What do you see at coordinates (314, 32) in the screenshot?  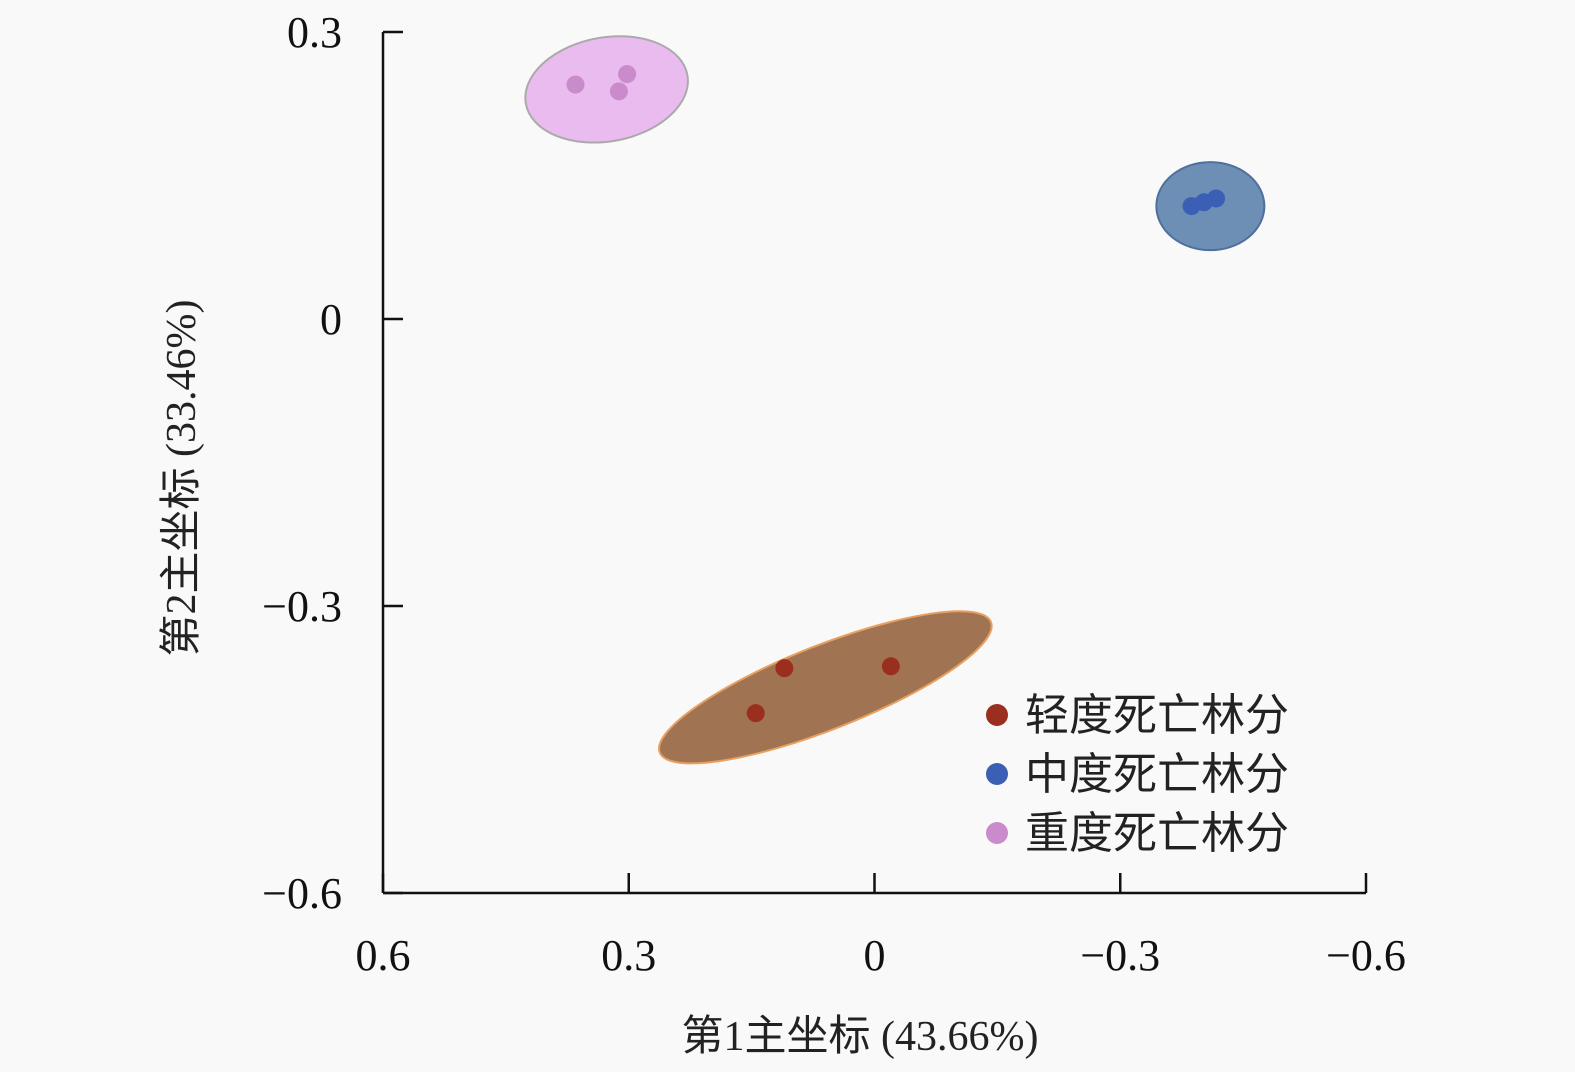 I see `y-tick-label: 0.3` at bounding box center [314, 32].